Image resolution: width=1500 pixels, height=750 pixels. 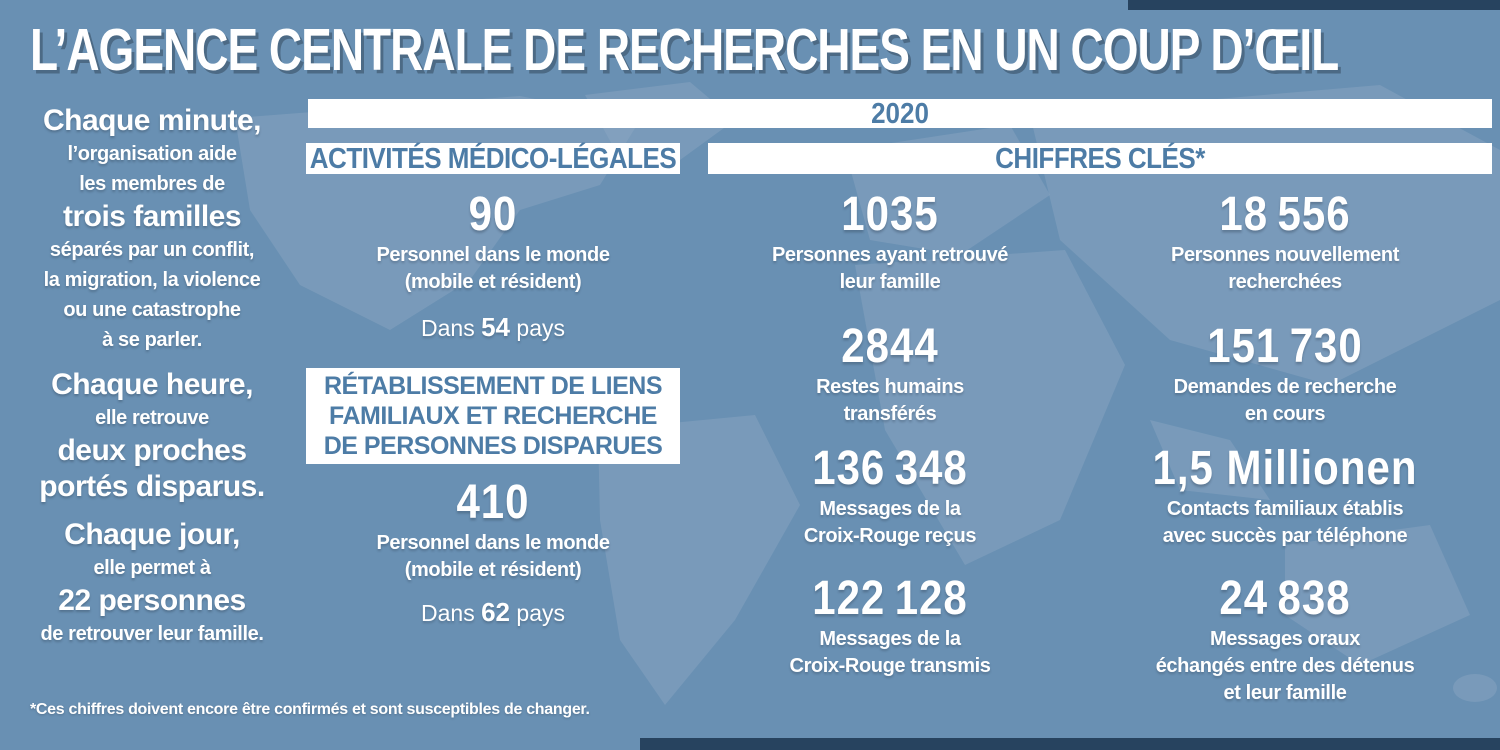 I want to click on section-header-chiffres-label: CHIFFRES CLÉS*, so click(x=1100, y=158).